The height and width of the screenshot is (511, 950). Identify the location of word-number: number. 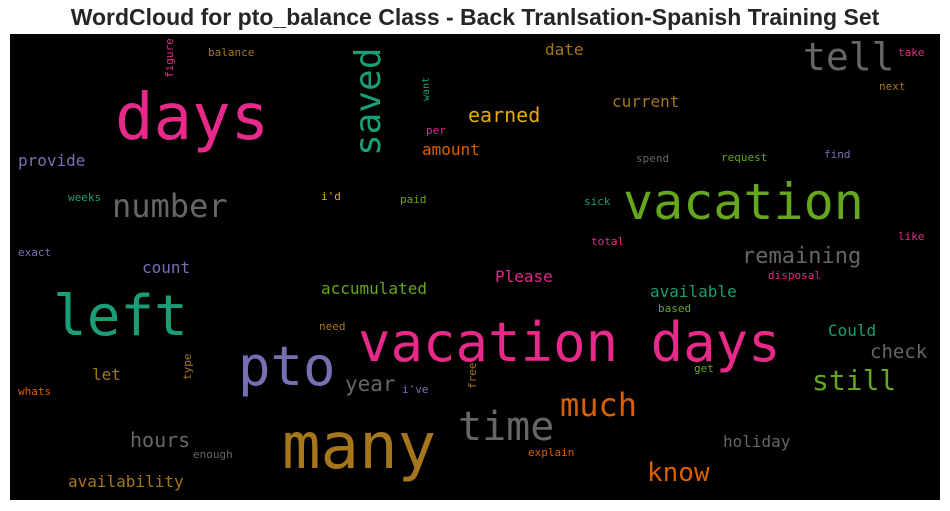
(170, 206).